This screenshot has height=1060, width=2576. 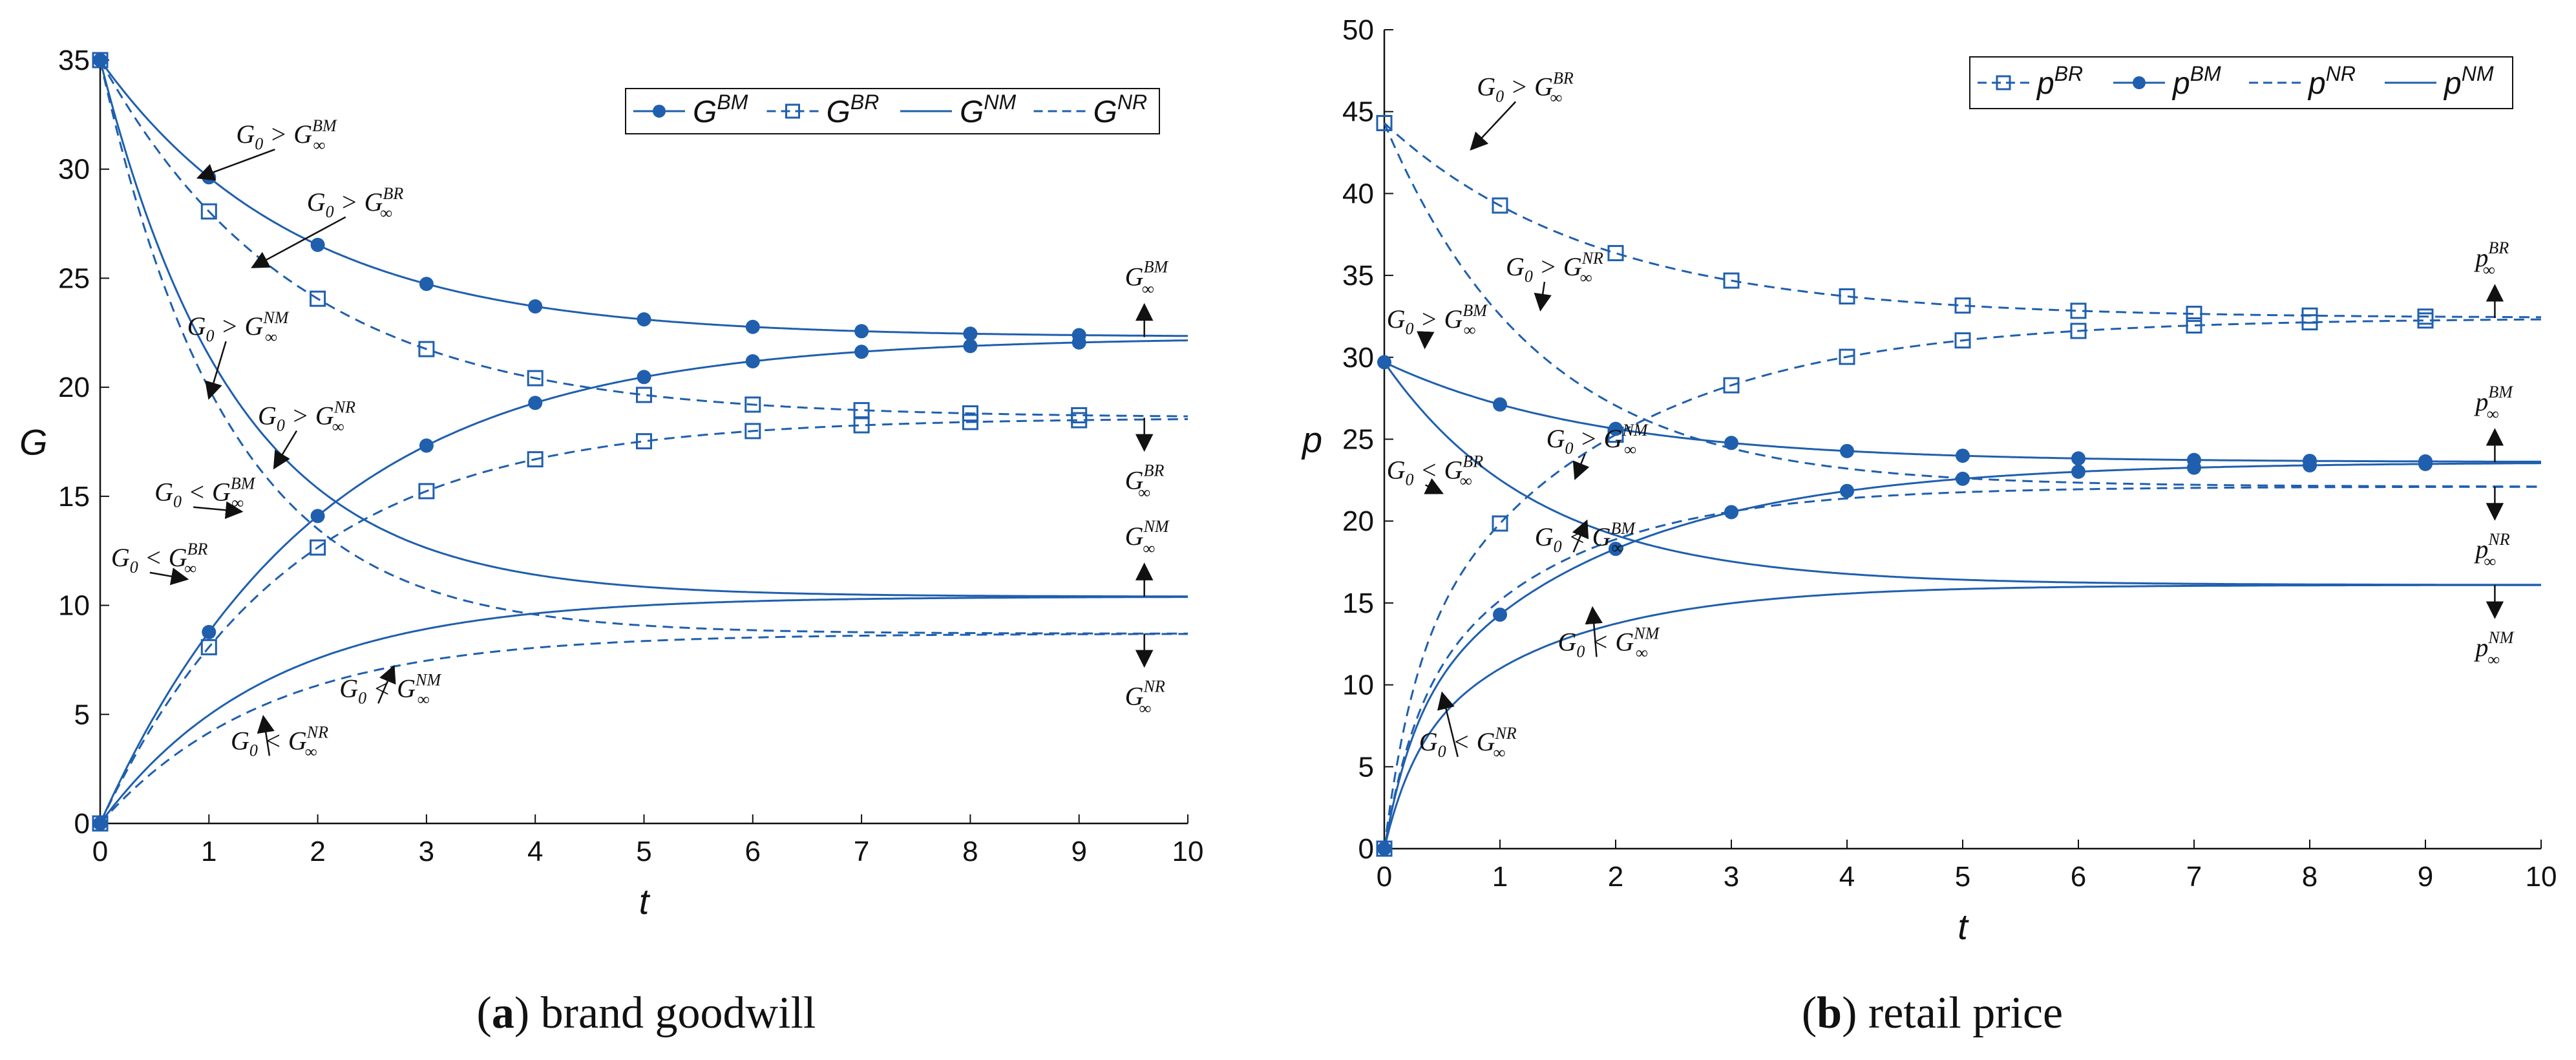 I want to click on legend-sup: NM, so click(x=1000, y=102).